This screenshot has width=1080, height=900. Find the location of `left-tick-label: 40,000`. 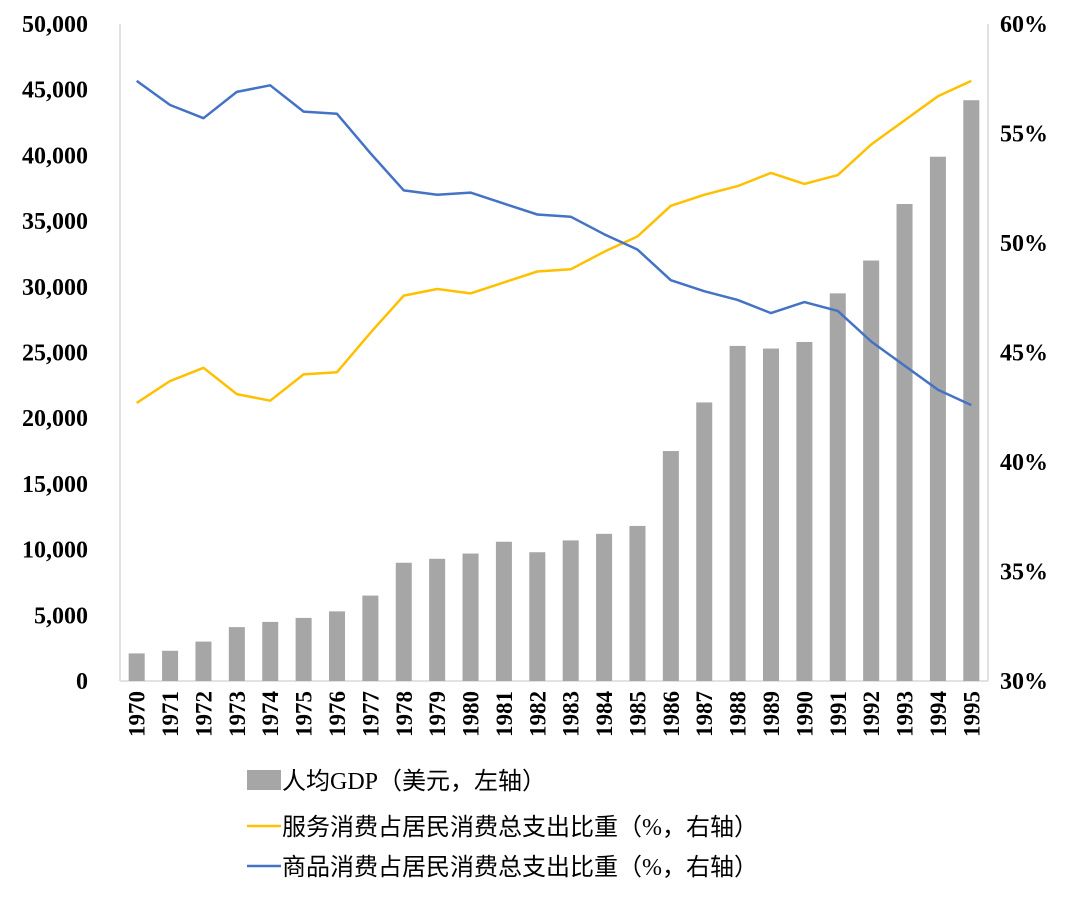

left-tick-label: 40,000 is located at coordinates (55, 156).